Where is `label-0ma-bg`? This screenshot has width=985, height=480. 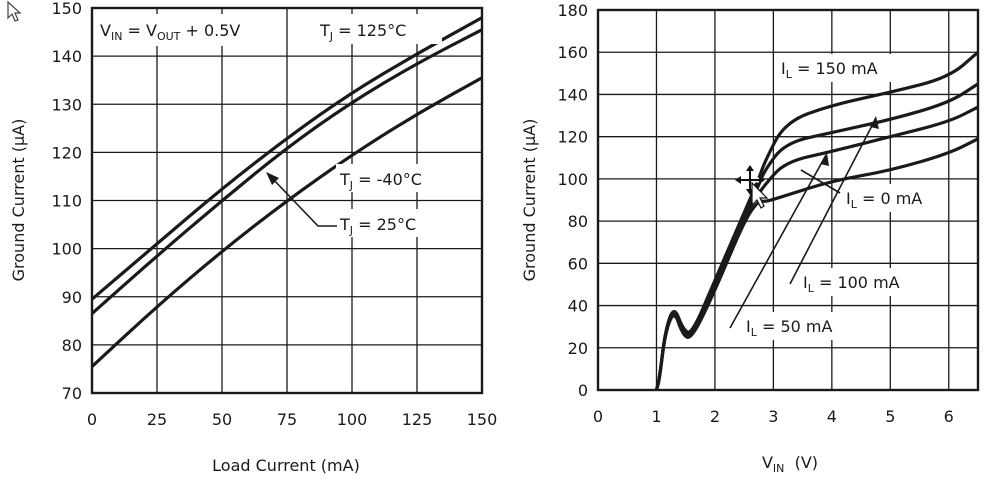
label-0ma-bg is located at coordinates (892, 198).